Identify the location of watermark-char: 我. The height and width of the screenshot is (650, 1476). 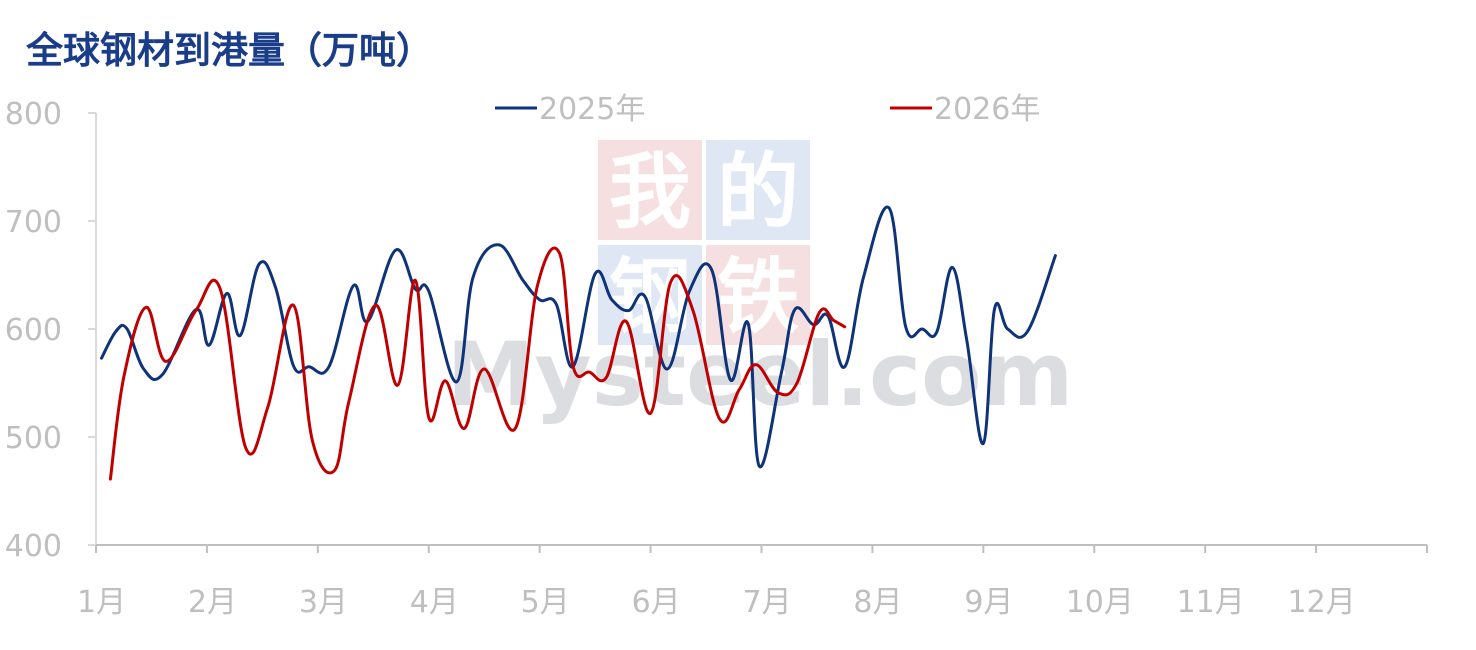
(650, 192).